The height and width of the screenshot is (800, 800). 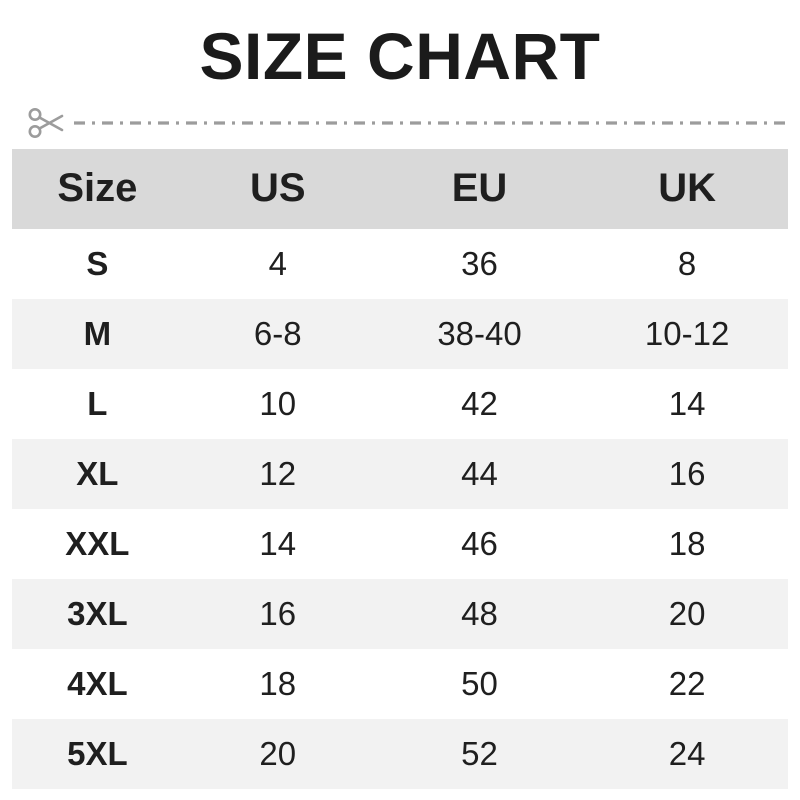 What do you see at coordinates (687, 333) in the screenshot?
I see `uk-value-cell: 10-12` at bounding box center [687, 333].